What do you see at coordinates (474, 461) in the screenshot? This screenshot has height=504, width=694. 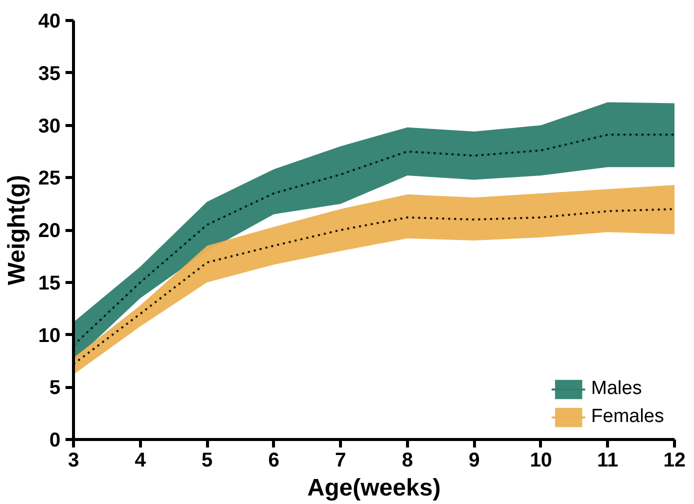 I see `x-tick-label: 9` at bounding box center [474, 461].